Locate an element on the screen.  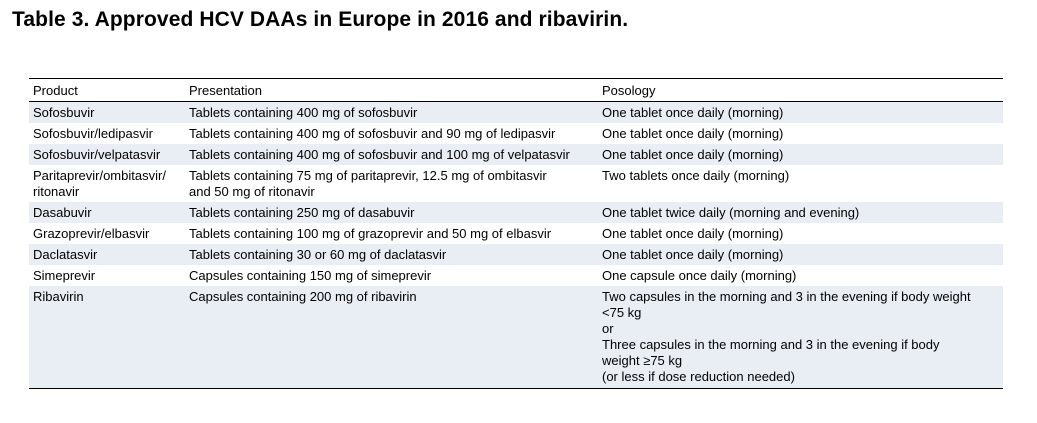
presentation-text: and 50 mg of ritonavir is located at coordinates (252, 191).